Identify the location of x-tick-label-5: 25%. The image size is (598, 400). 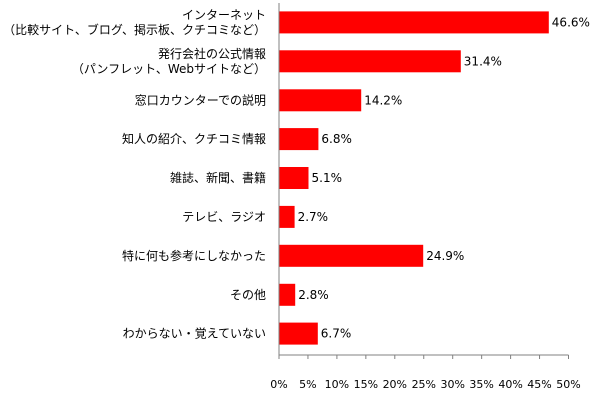
(424, 384).